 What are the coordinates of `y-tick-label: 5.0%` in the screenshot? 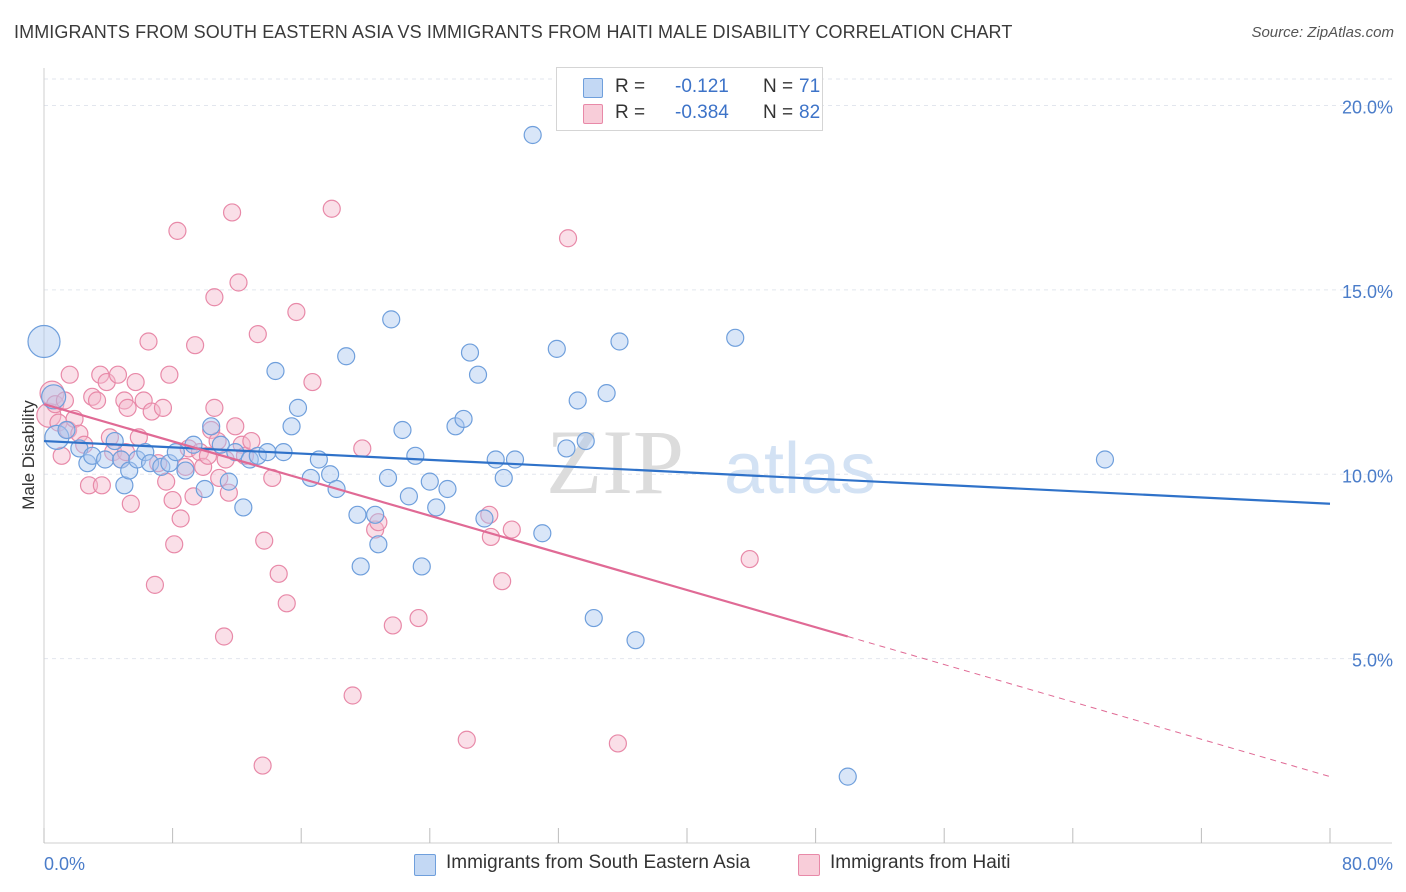 It's located at (1372, 661).